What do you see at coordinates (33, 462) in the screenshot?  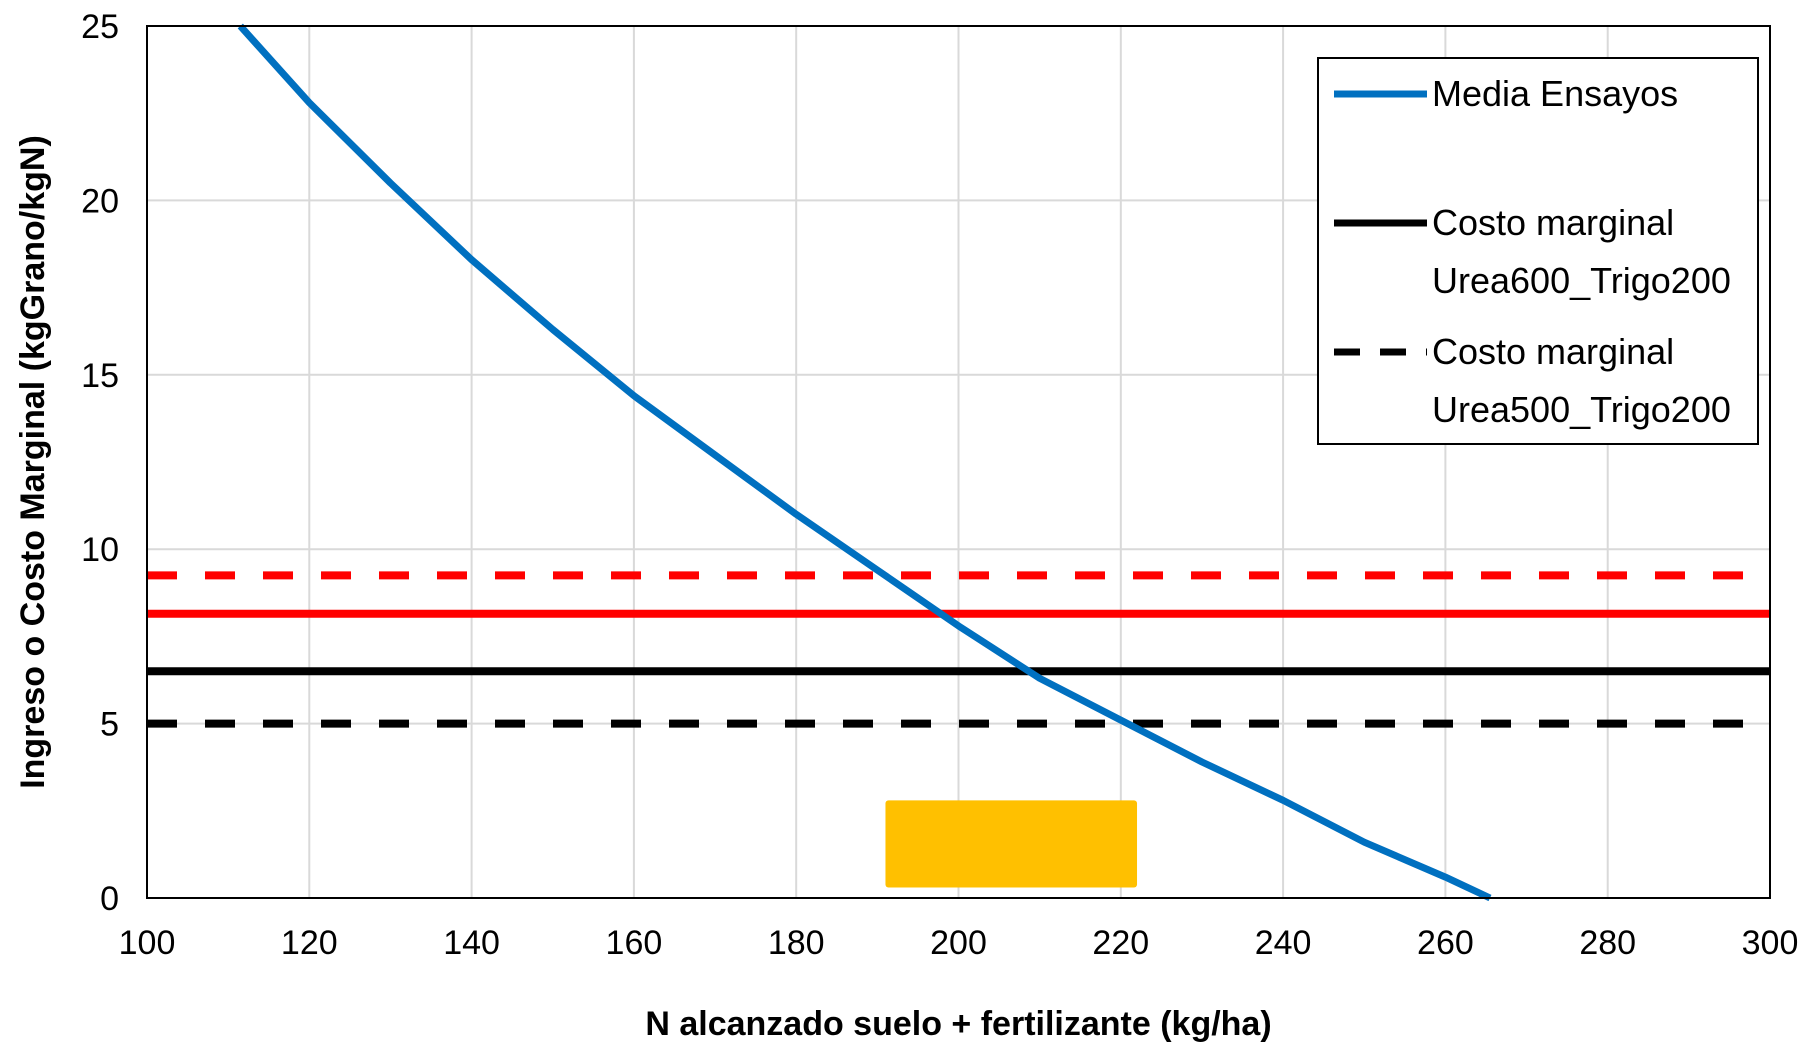 I see `y-axis-title: Ingreso o Costo Marginal (kgGrano/kgN)` at bounding box center [33, 462].